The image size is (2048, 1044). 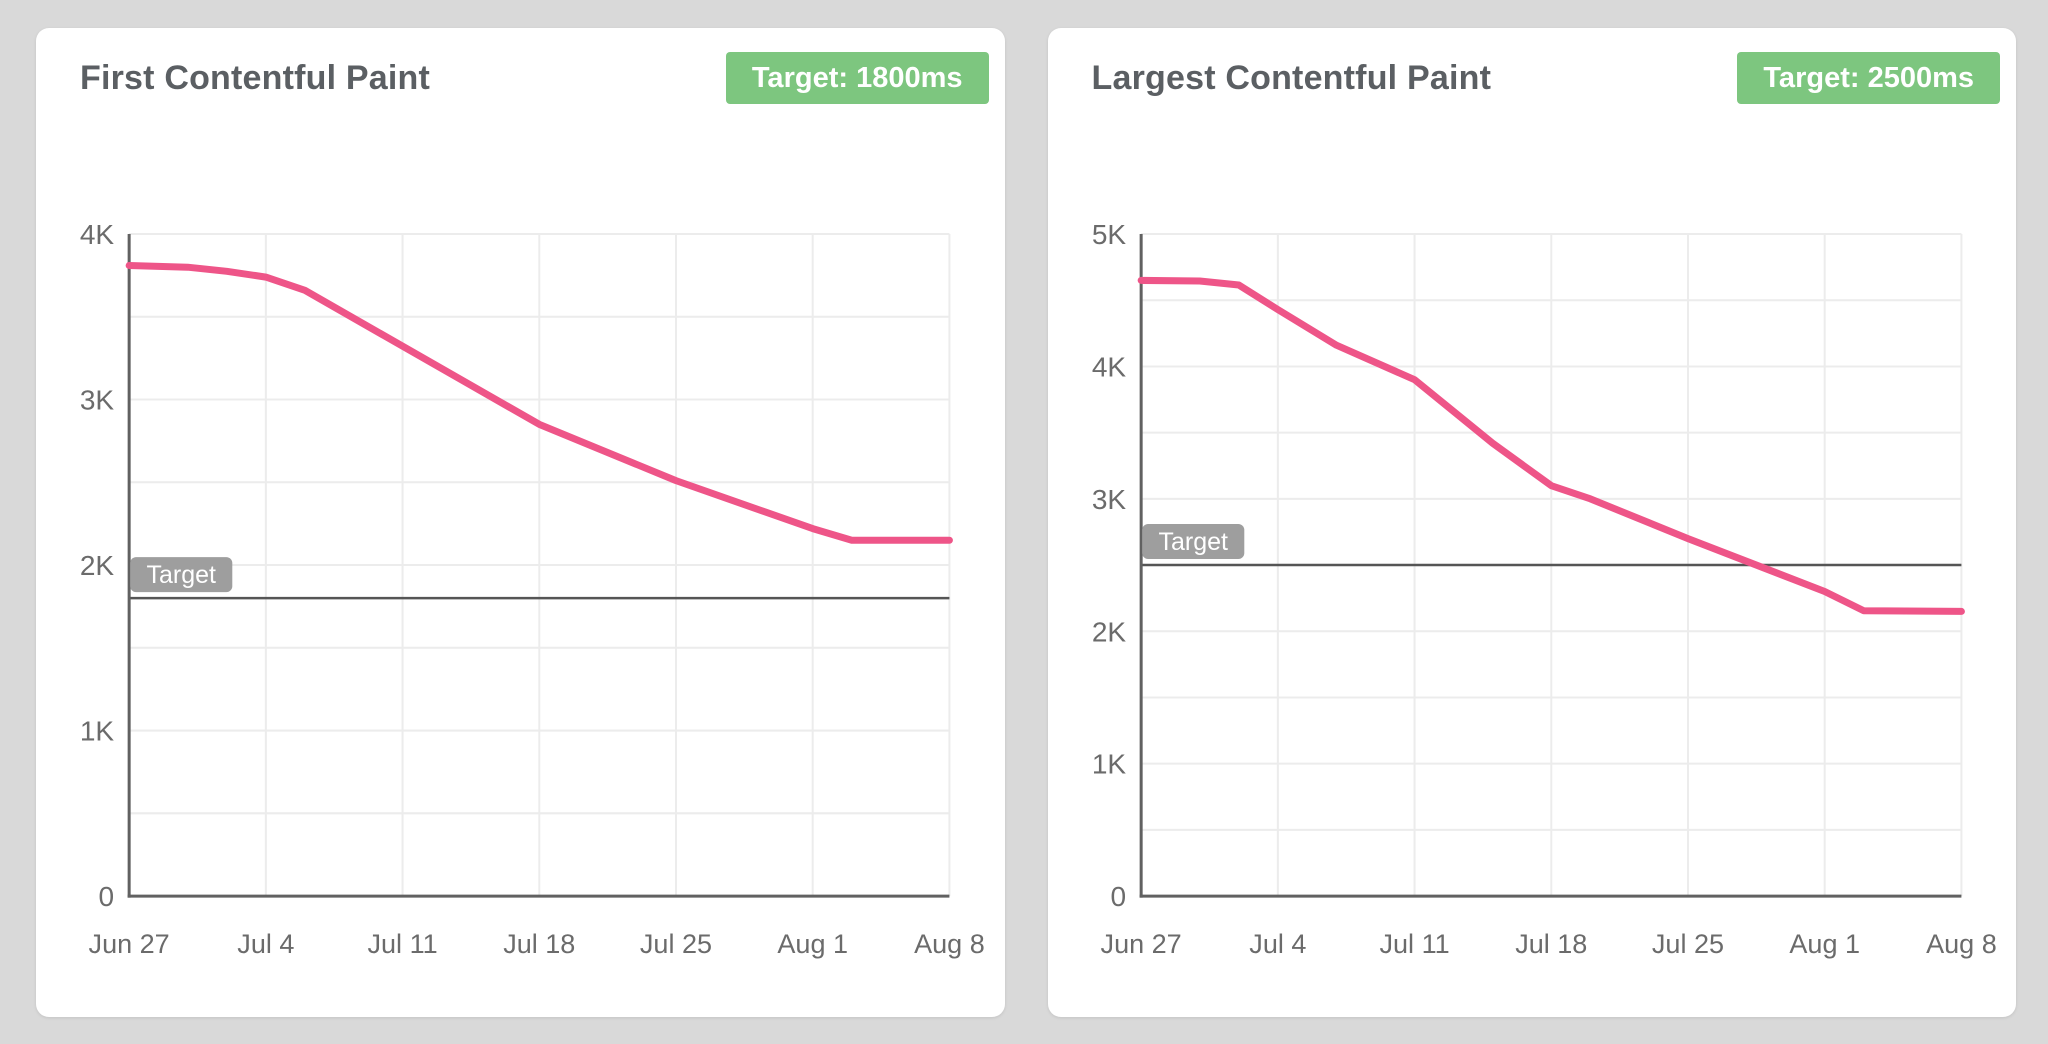 What do you see at coordinates (857, 78) in the screenshot?
I see `fcp-target-badge: Target: 1800ms` at bounding box center [857, 78].